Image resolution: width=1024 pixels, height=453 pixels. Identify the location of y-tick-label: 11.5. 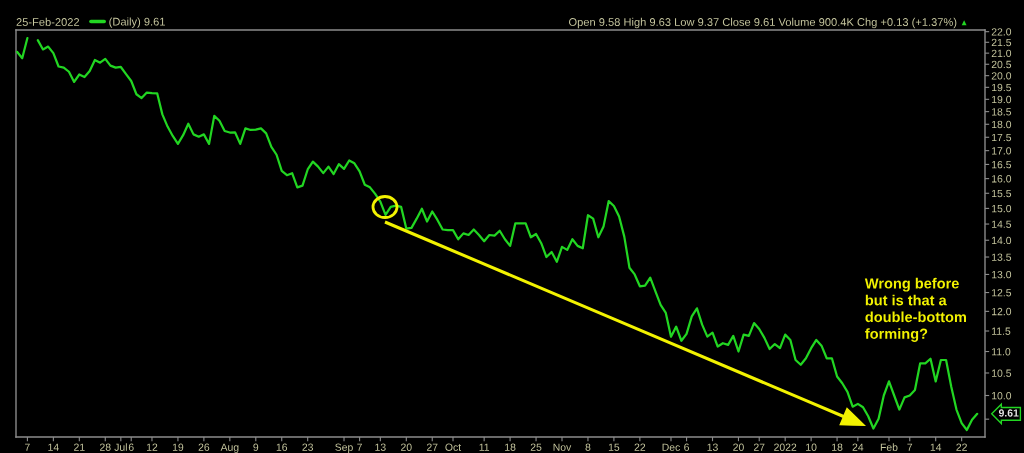
(1001, 331).